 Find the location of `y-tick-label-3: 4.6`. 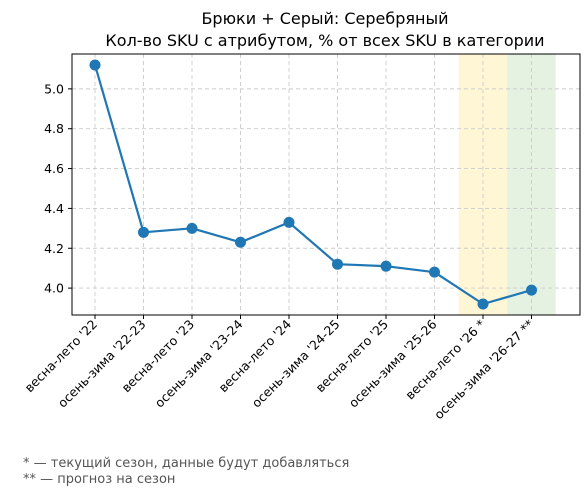

y-tick-label-3: 4.6 is located at coordinates (54, 168).